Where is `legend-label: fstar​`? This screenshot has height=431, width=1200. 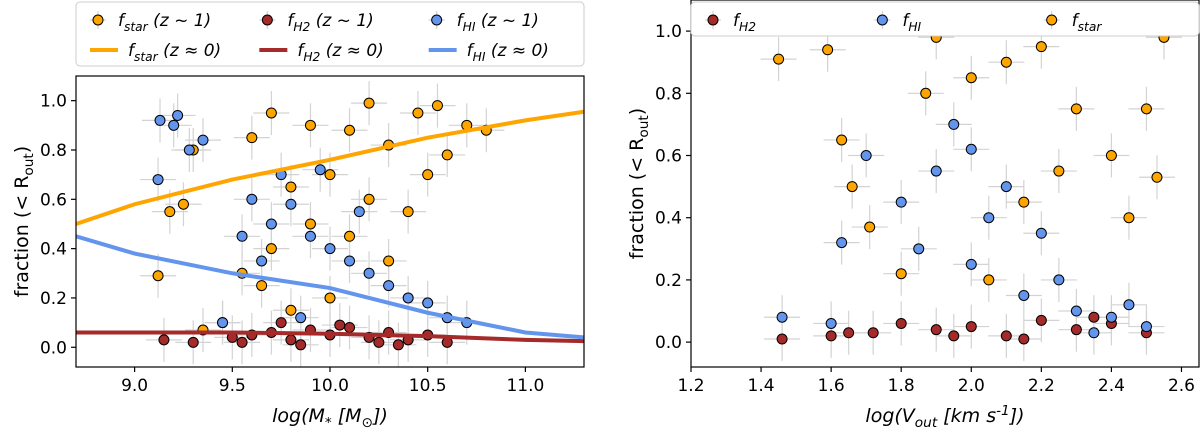 legend-label: fstar​ is located at coordinates (1087, 22).